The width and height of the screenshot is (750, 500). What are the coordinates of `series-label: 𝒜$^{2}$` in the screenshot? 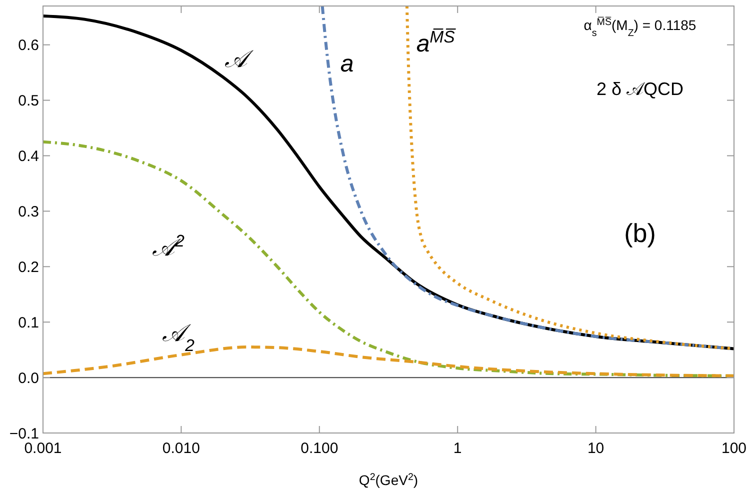 It's located at (169, 246).